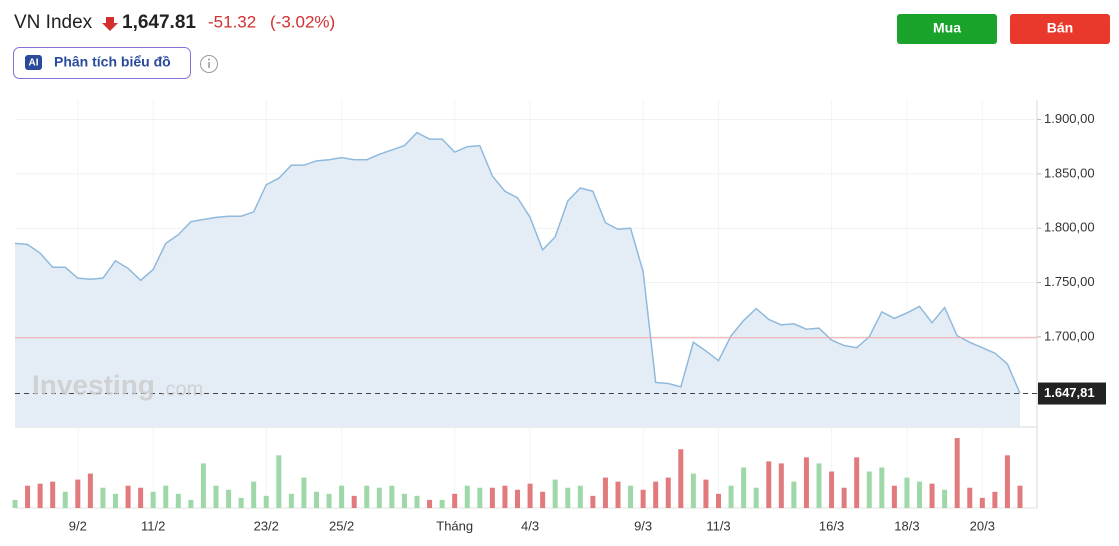 The height and width of the screenshot is (546, 1119). What do you see at coordinates (302, 21) in the screenshot?
I see `change-pct: (-3.02%)` at bounding box center [302, 21].